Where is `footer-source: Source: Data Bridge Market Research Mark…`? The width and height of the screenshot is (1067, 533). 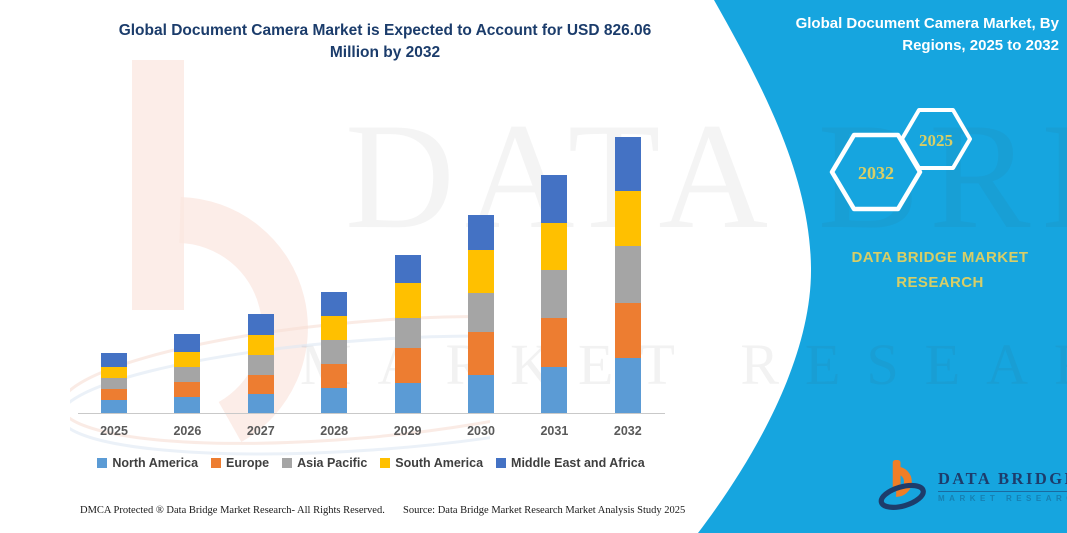 footer-source: Source: Data Bridge Market Research Mark… is located at coordinates (544, 510).